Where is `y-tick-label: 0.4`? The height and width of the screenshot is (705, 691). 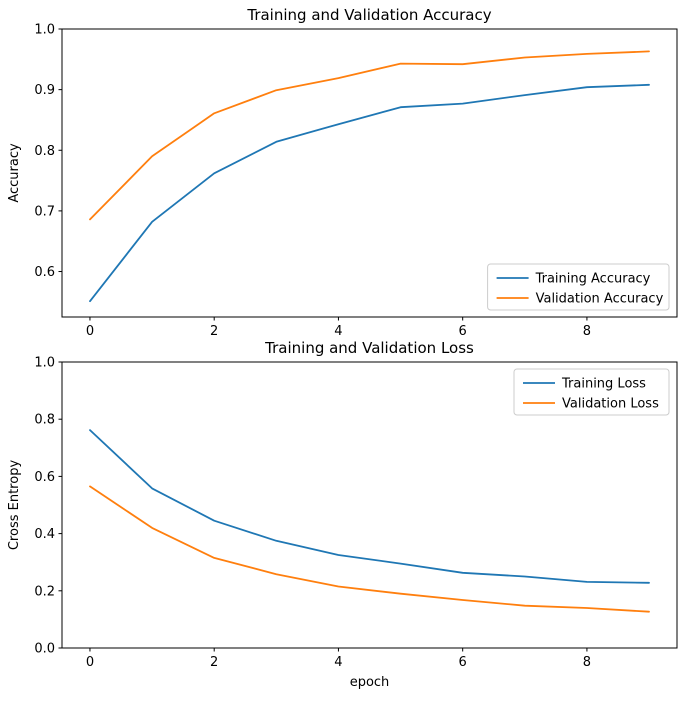 y-tick-label: 0.4 is located at coordinates (44, 534).